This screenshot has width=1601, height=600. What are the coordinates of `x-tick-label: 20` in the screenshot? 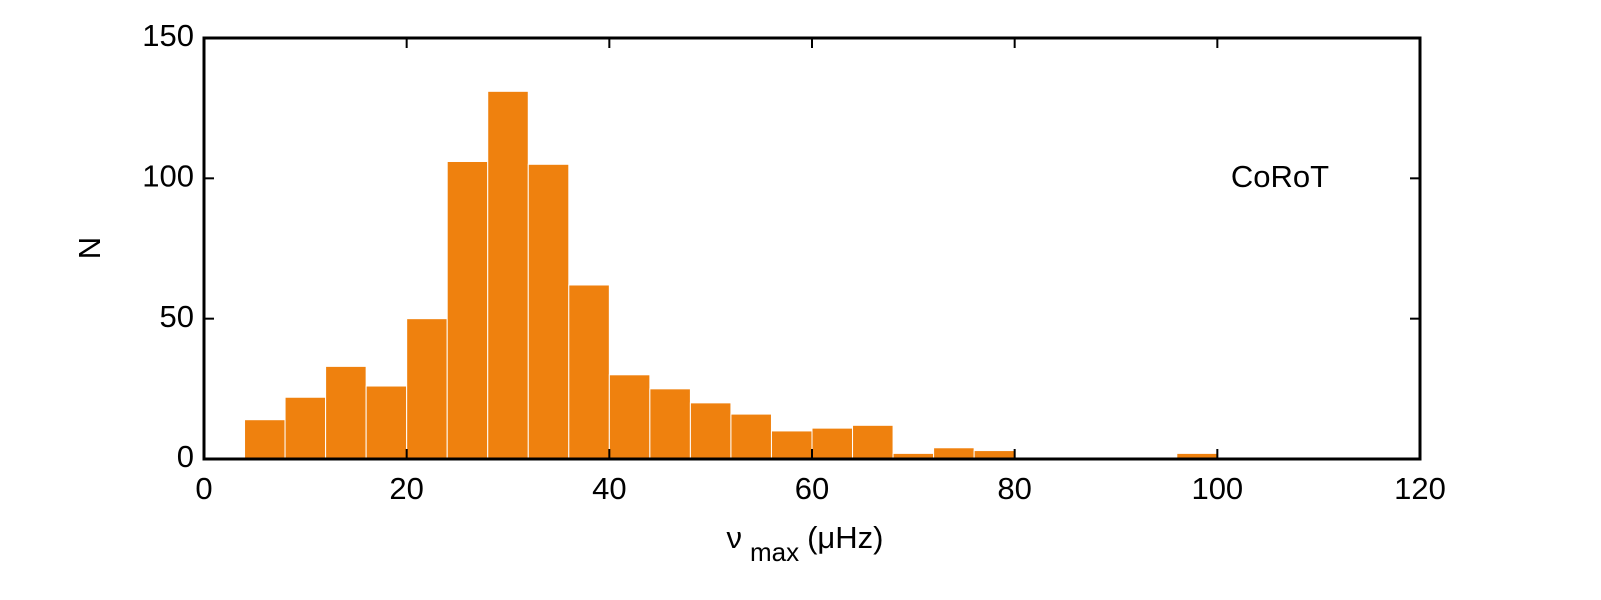 It's located at (406, 488).